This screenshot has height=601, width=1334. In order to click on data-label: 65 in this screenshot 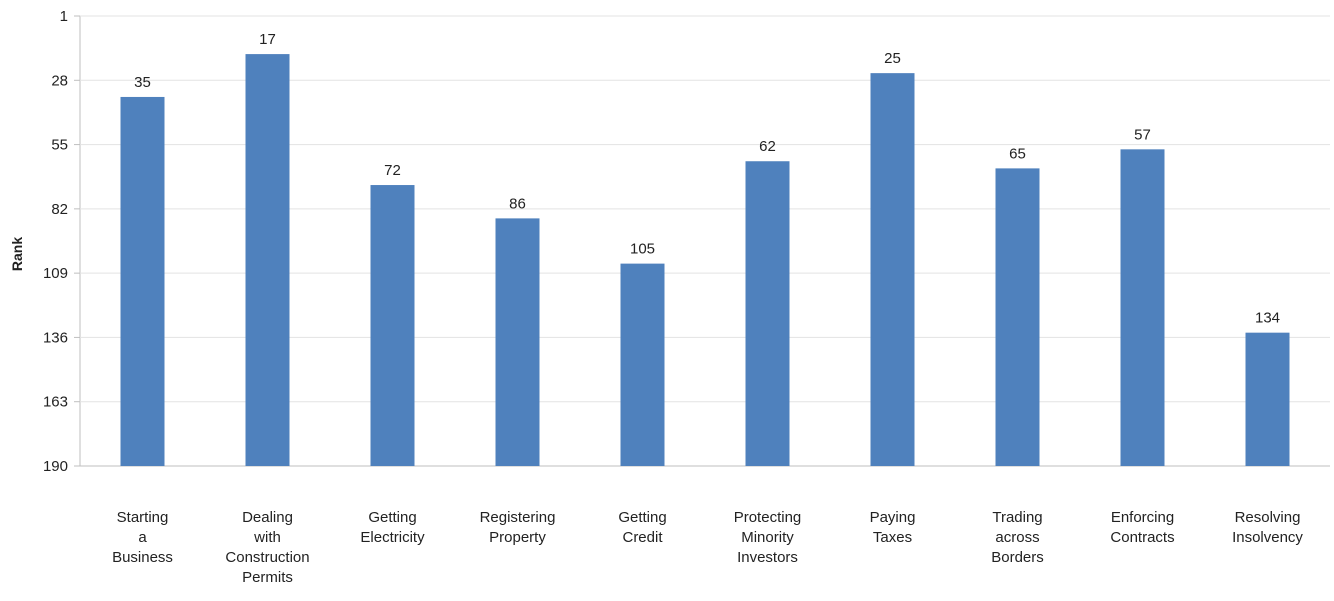, I will do `click(1017, 153)`.